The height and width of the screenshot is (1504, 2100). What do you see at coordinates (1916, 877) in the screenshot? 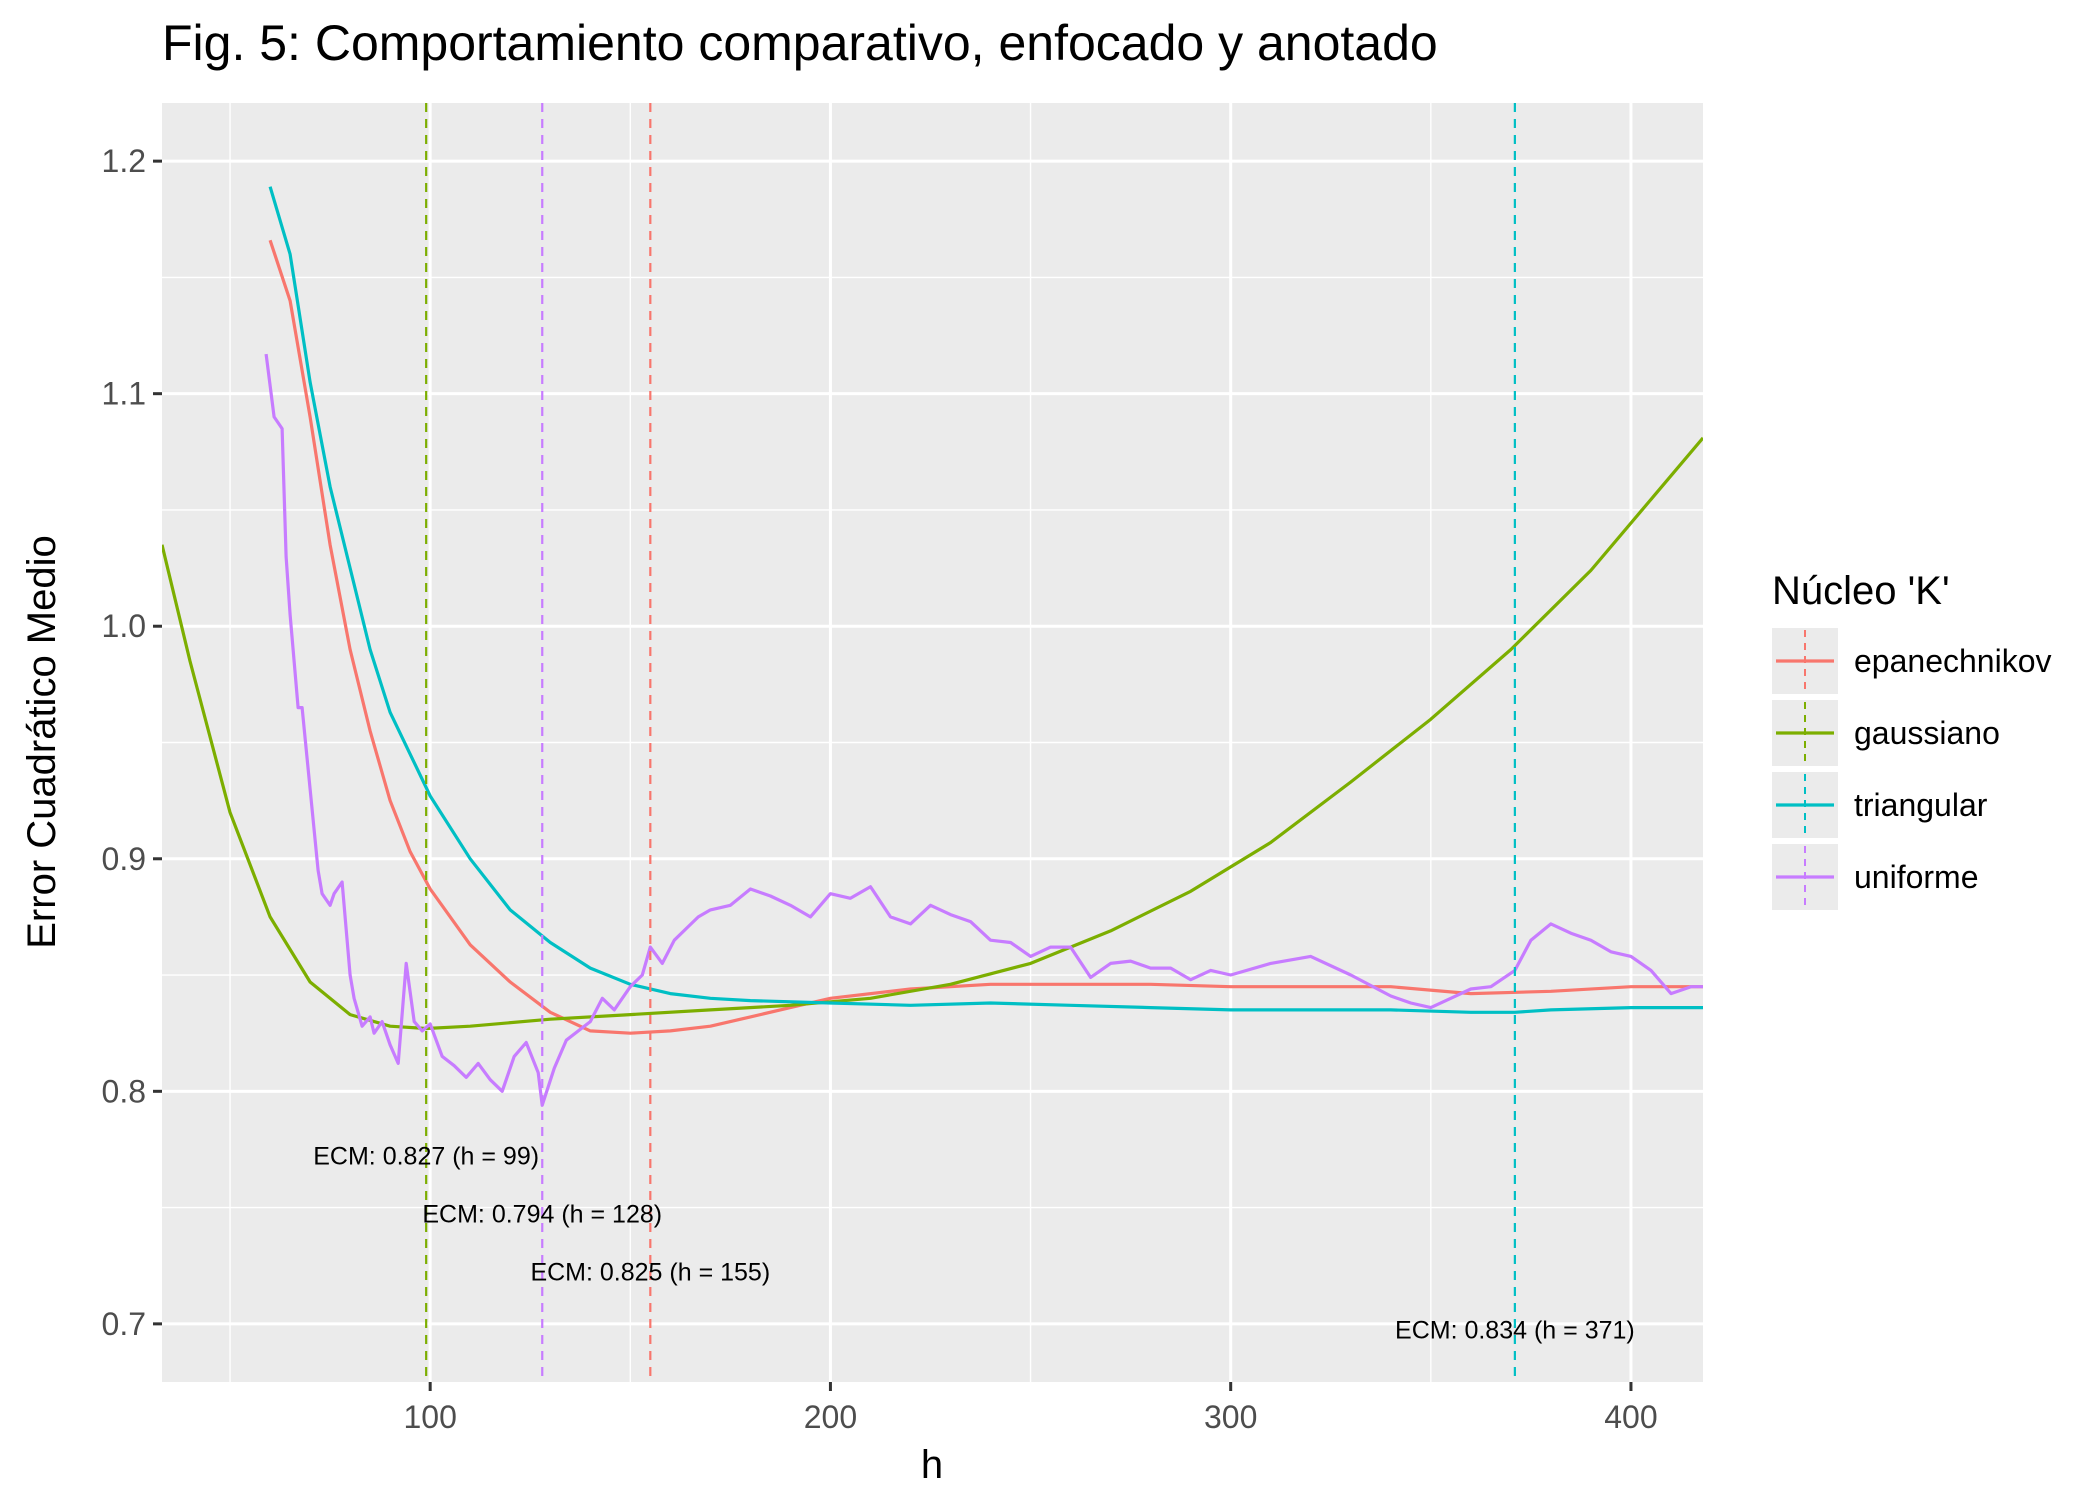
I see `legend-label-uniforme: uniforme` at bounding box center [1916, 877].